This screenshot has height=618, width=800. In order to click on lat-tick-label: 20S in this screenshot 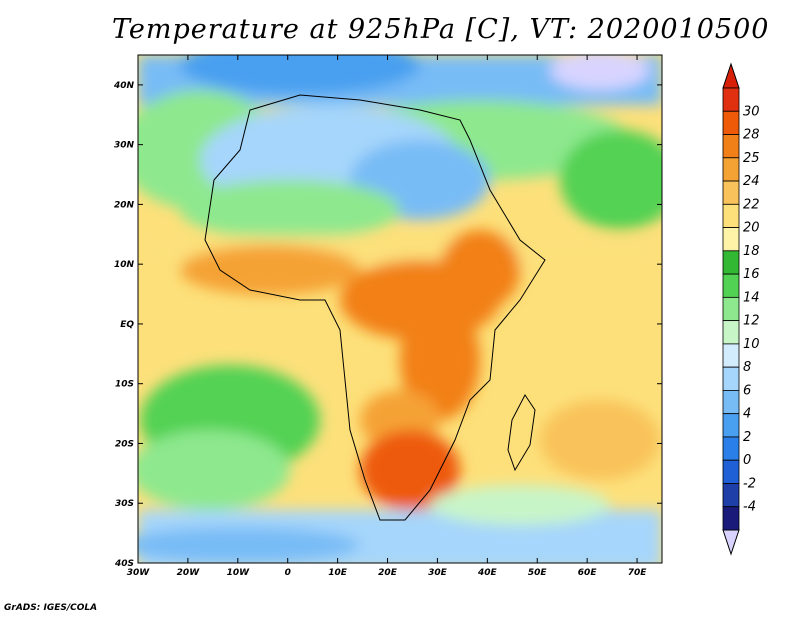, I will do `click(124, 444)`.